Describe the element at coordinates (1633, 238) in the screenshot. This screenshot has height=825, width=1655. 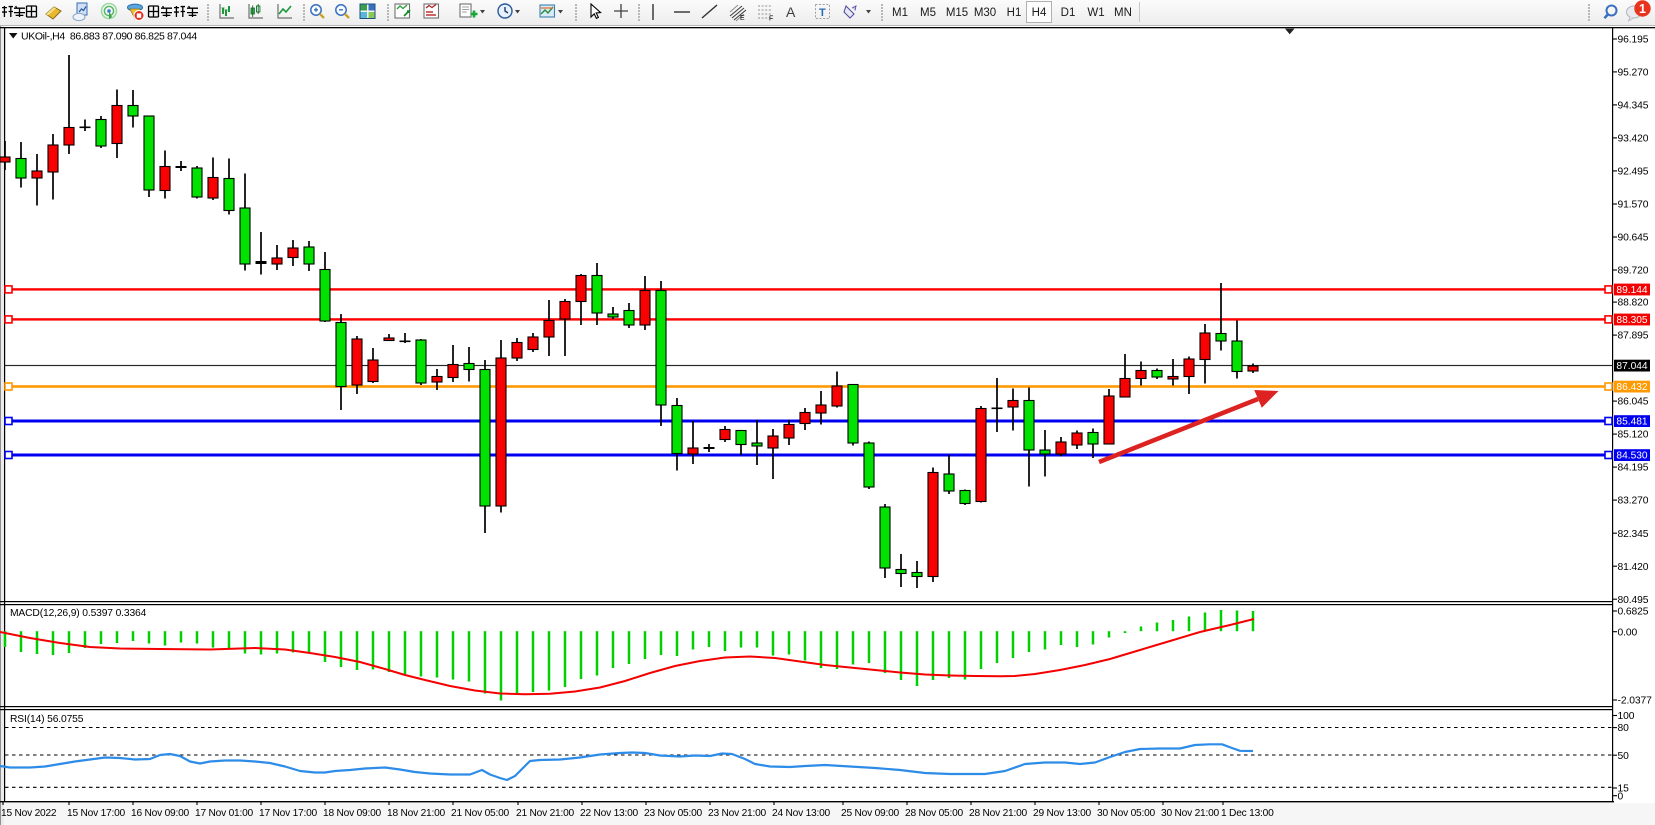
I see `svg-text: 90.645` at that location.